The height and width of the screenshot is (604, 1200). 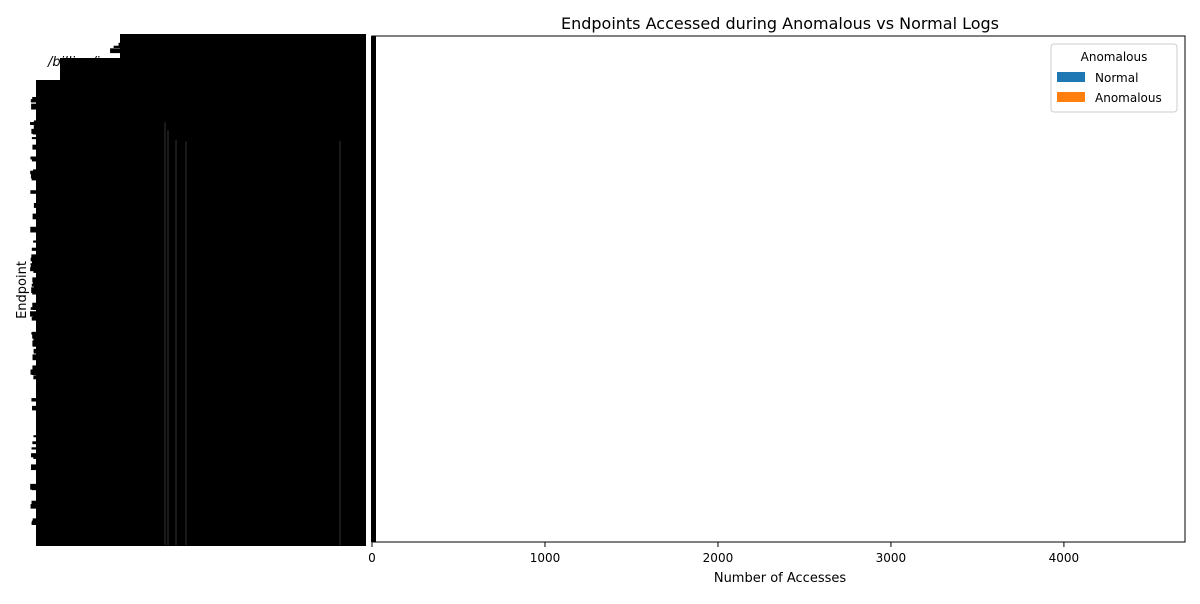 What do you see at coordinates (1114, 57) in the screenshot?
I see `legend-title: Anomalous` at bounding box center [1114, 57].